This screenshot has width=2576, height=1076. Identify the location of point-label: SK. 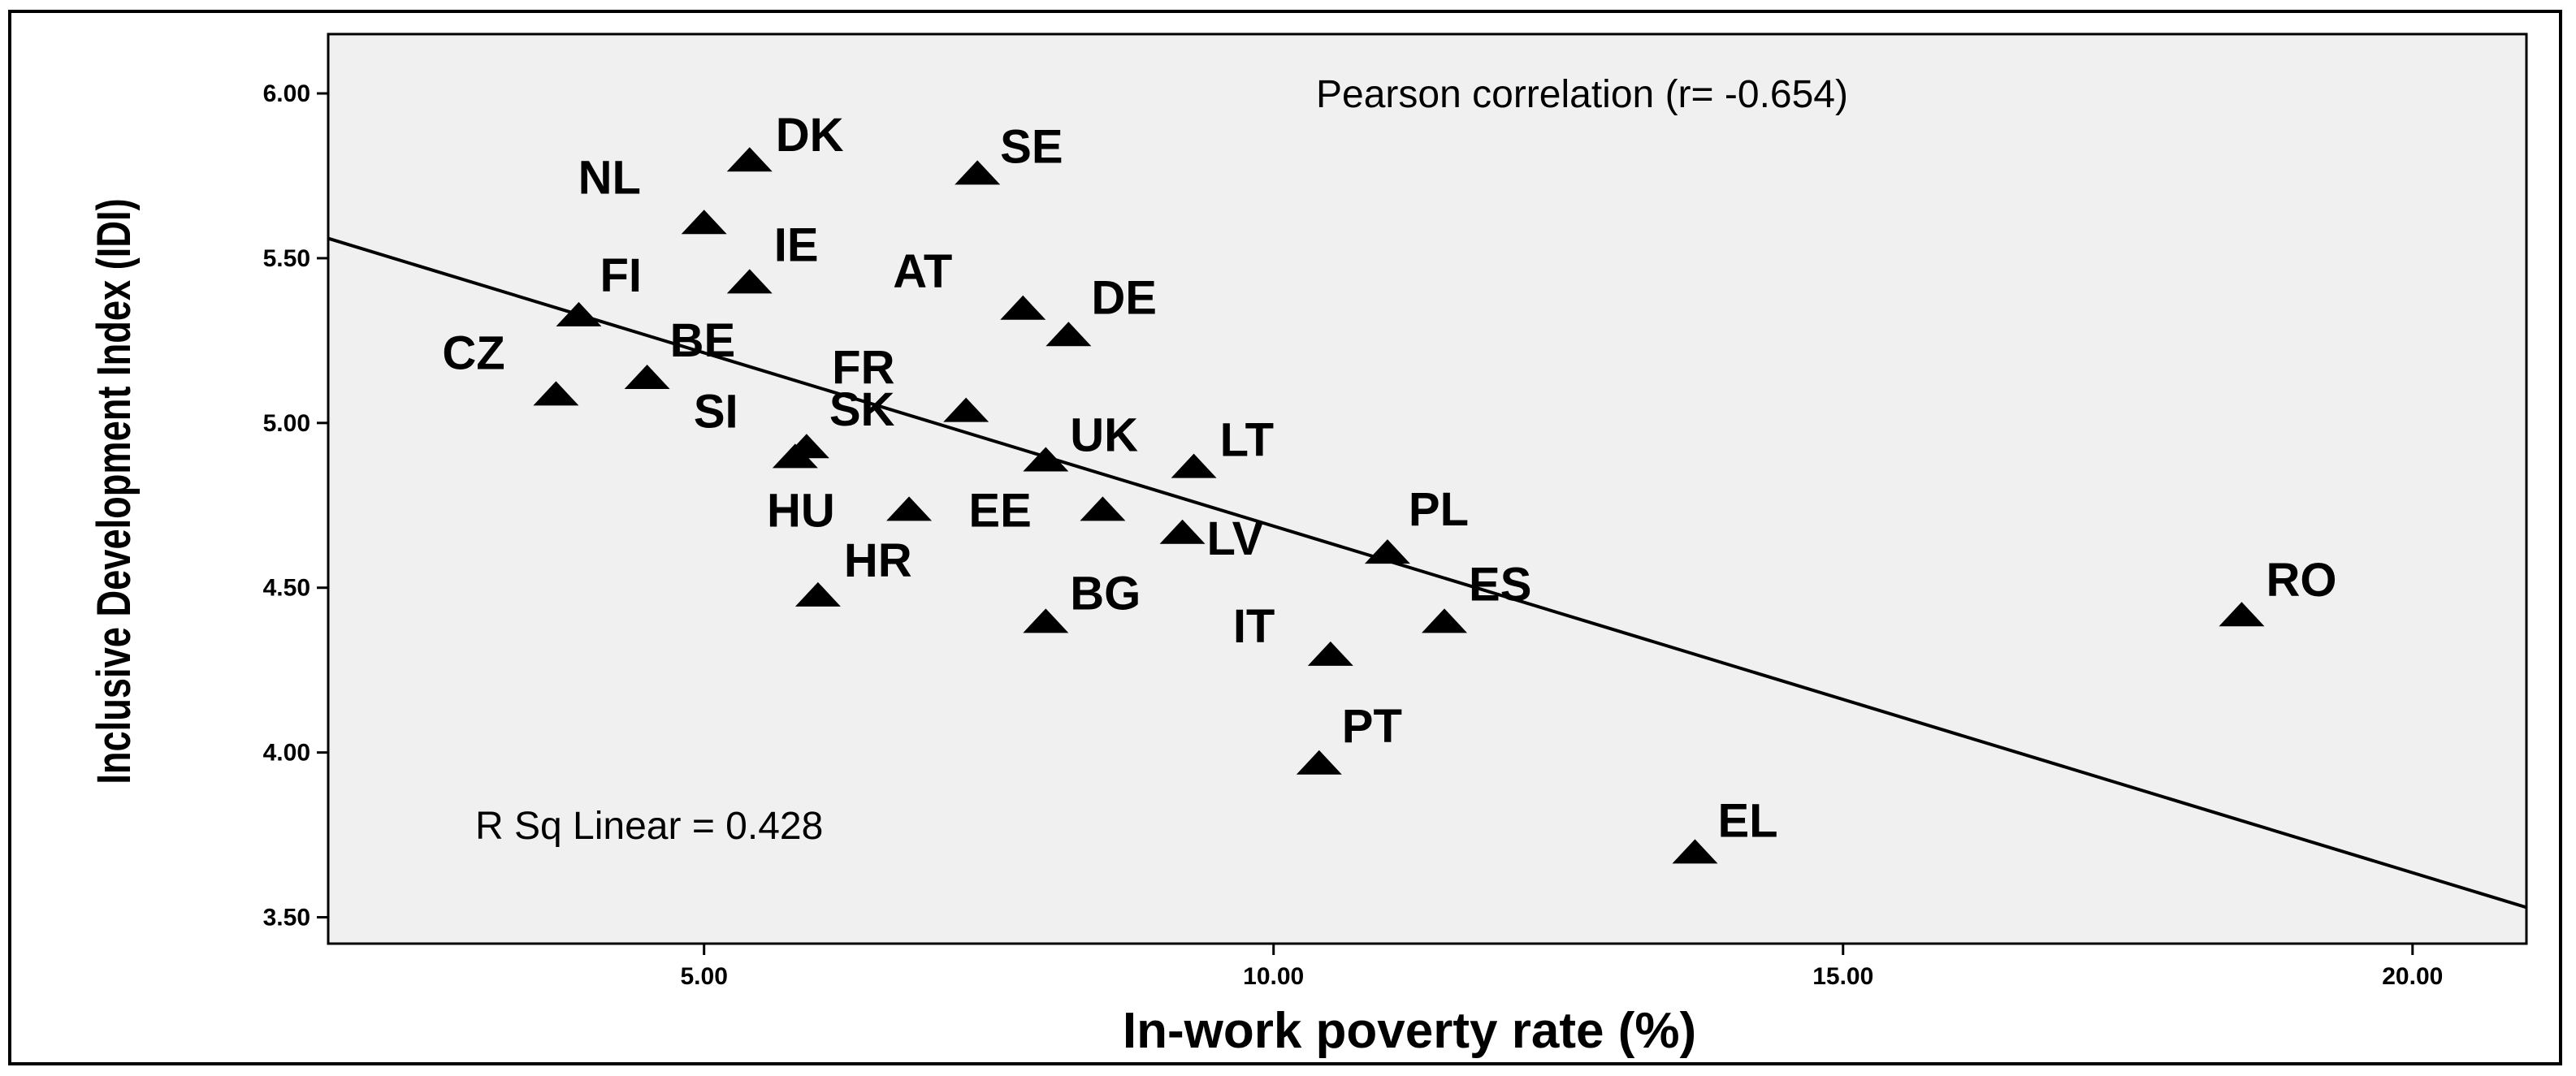
(862, 410).